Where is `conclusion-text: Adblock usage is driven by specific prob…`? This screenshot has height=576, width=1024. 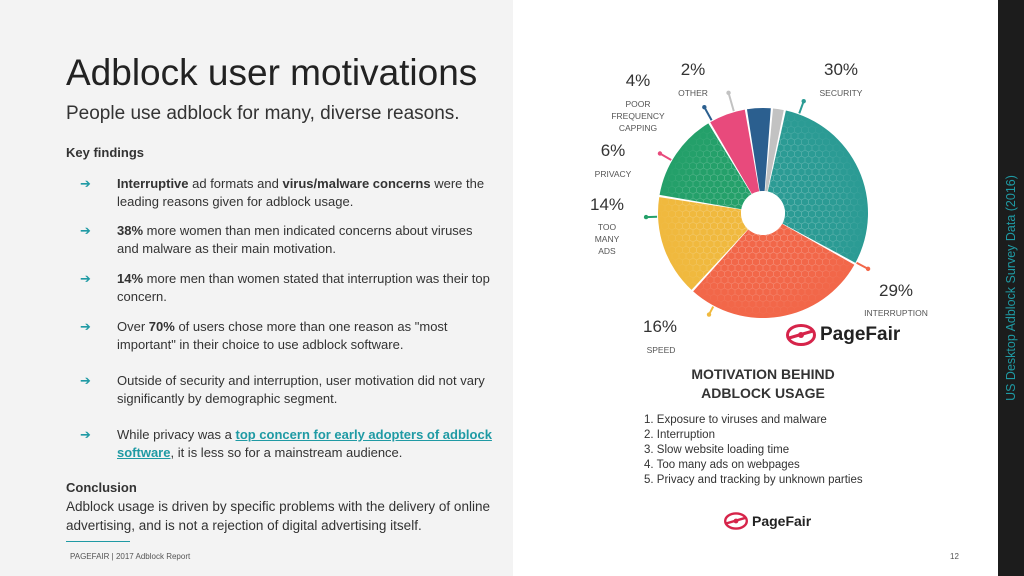 conclusion-text: Adblock usage is driven by specific prob… is located at coordinates (278, 516).